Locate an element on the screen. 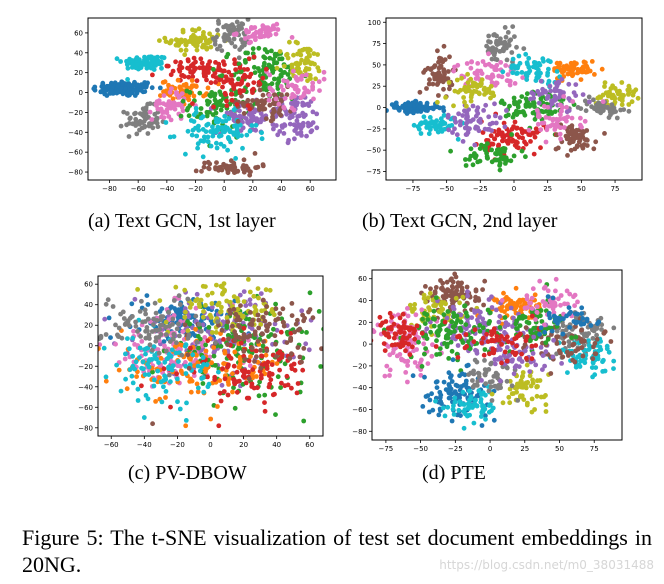 The width and height of the screenshot is (664, 584). x-tick-label: −75 is located at coordinates (413, 189).